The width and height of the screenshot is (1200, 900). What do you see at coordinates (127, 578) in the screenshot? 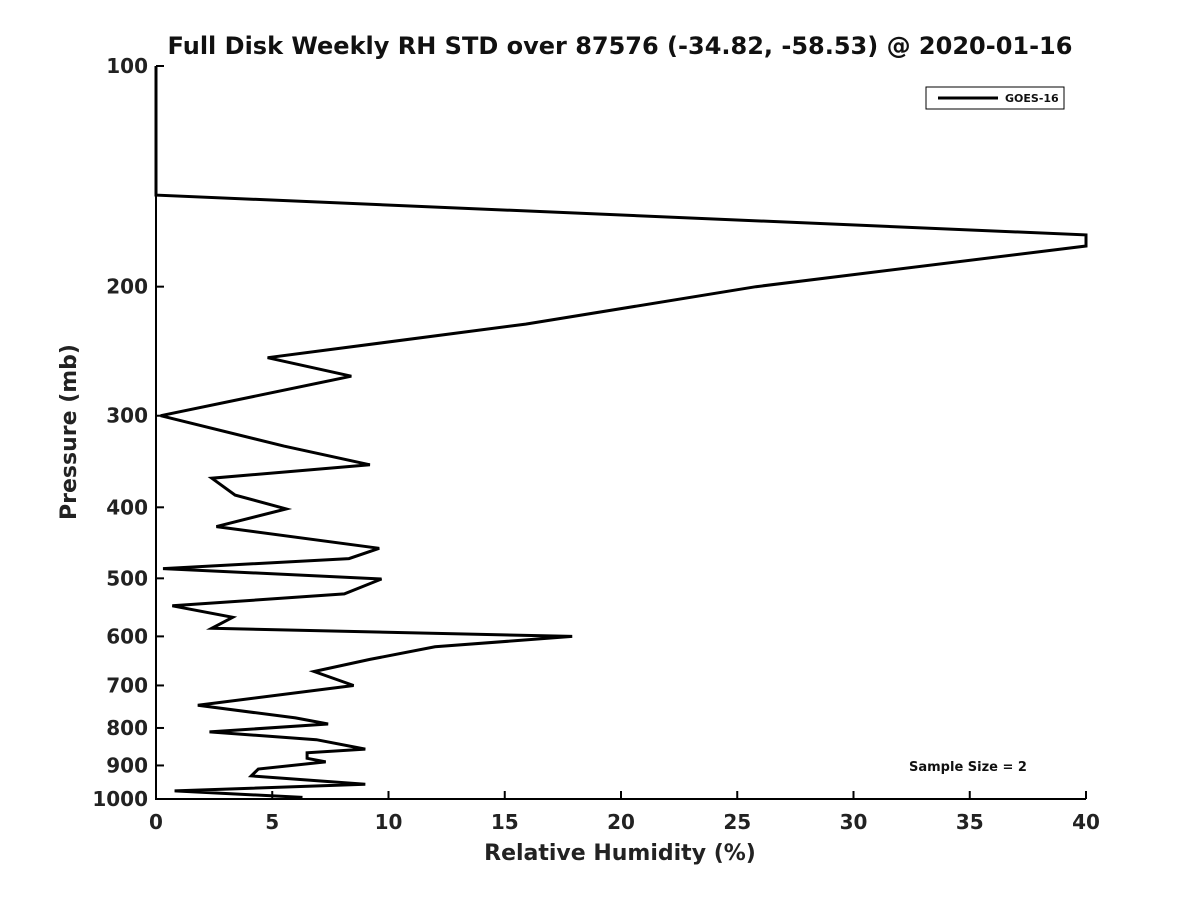
I see `y-tick-label: 500` at bounding box center [127, 578].